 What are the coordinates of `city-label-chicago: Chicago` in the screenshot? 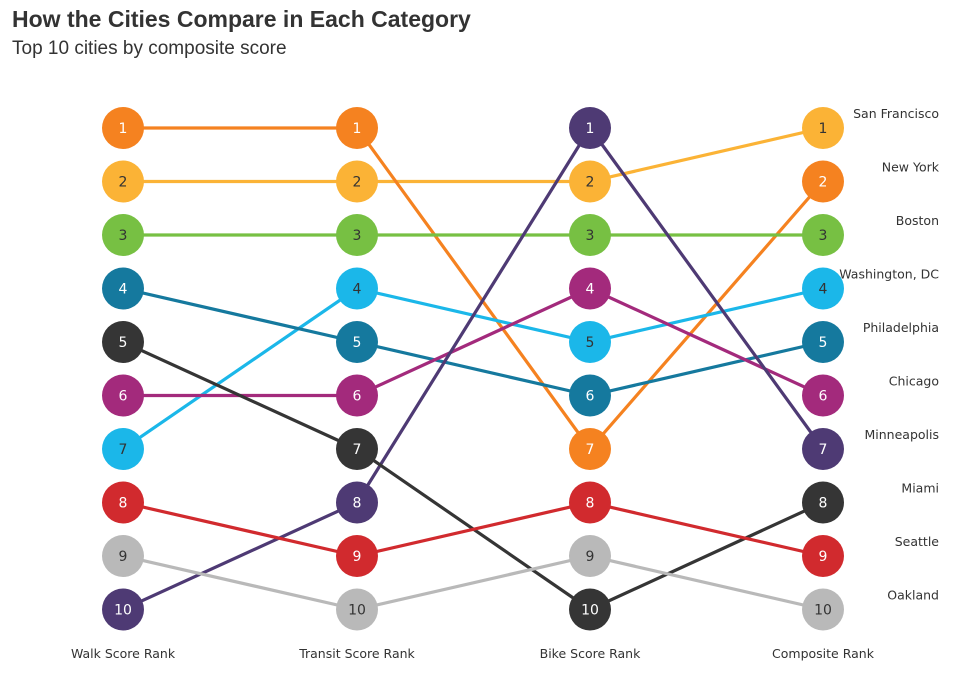 It's located at (914, 381).